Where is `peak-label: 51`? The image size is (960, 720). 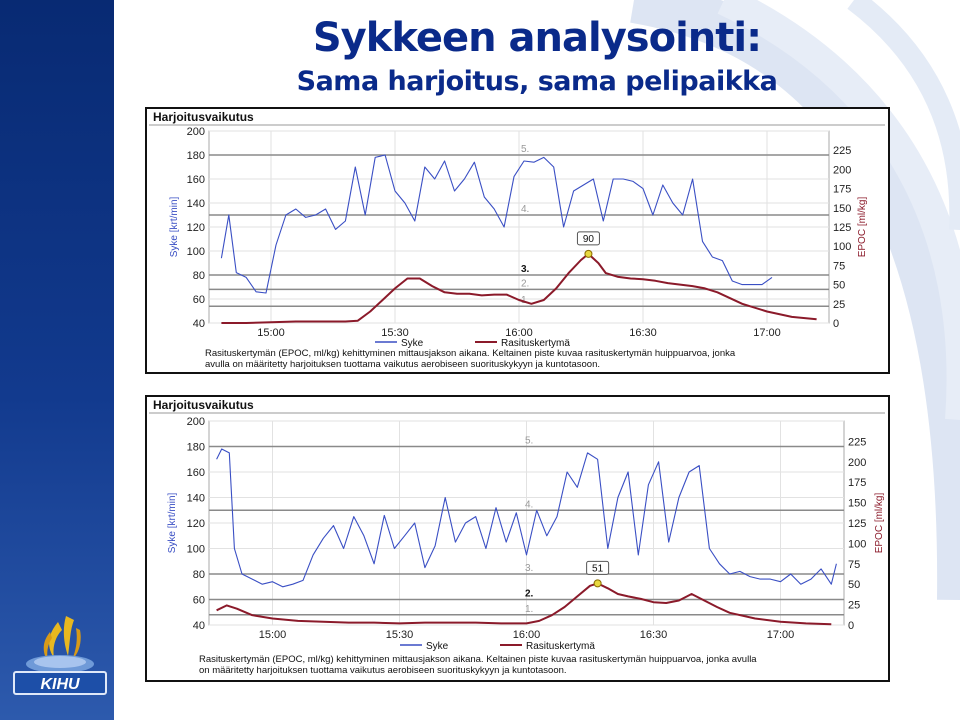 peak-label: 51 is located at coordinates (598, 568).